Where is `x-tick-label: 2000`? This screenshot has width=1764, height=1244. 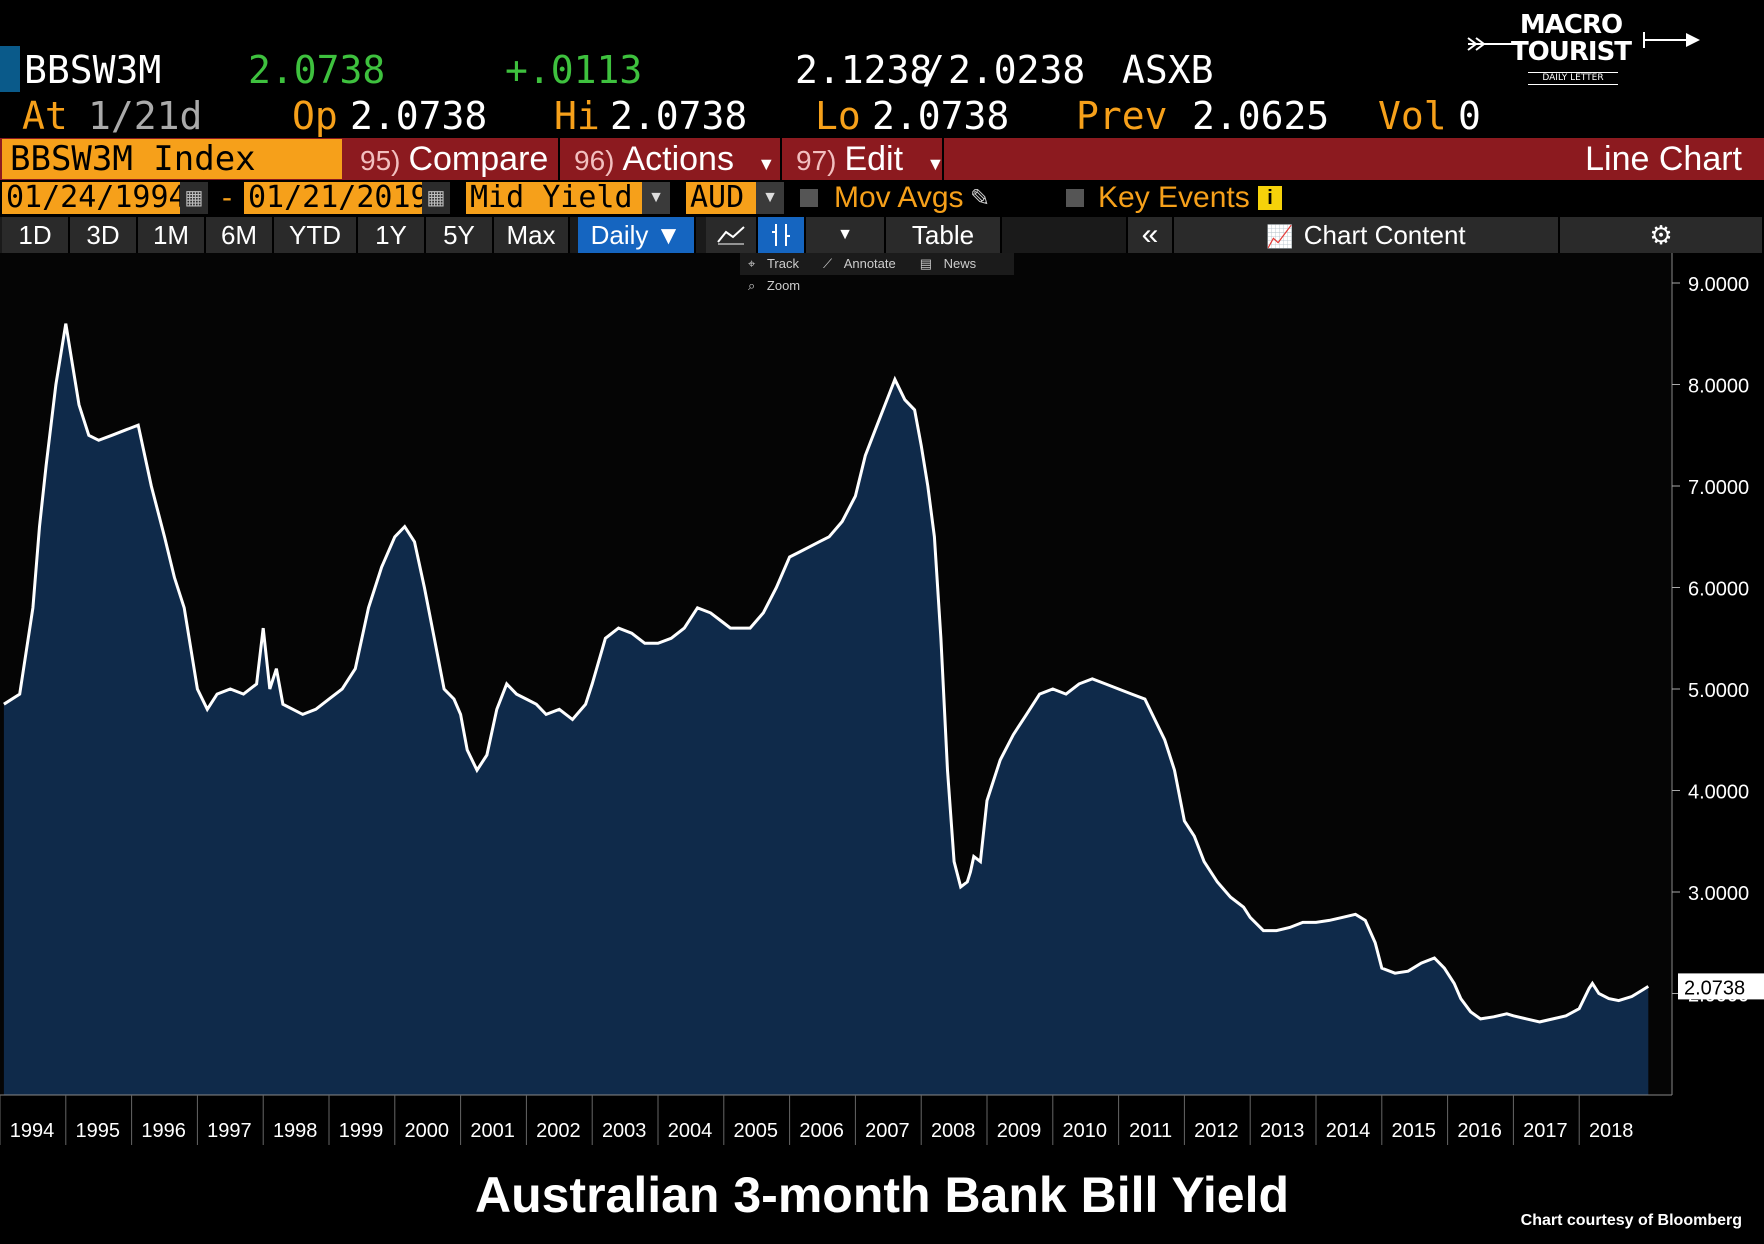 x-tick-label: 2000 is located at coordinates (427, 1131).